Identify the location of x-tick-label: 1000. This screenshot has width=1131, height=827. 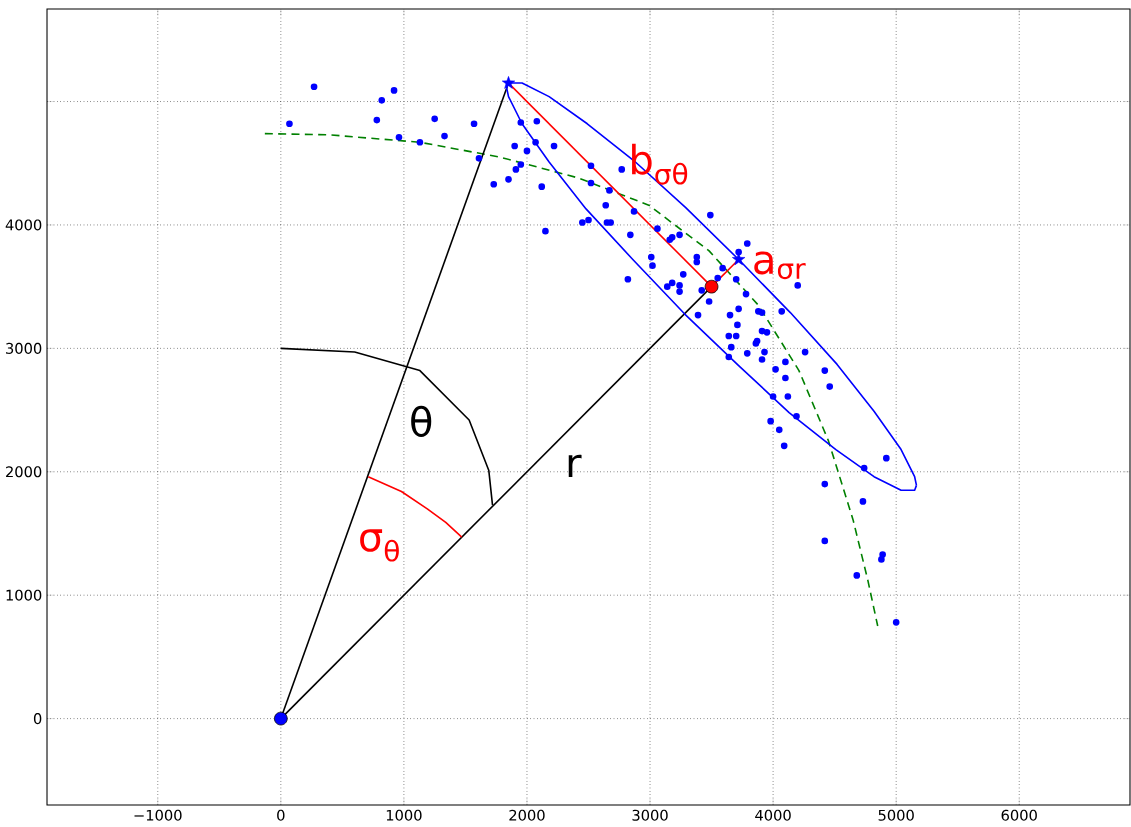
(404, 815).